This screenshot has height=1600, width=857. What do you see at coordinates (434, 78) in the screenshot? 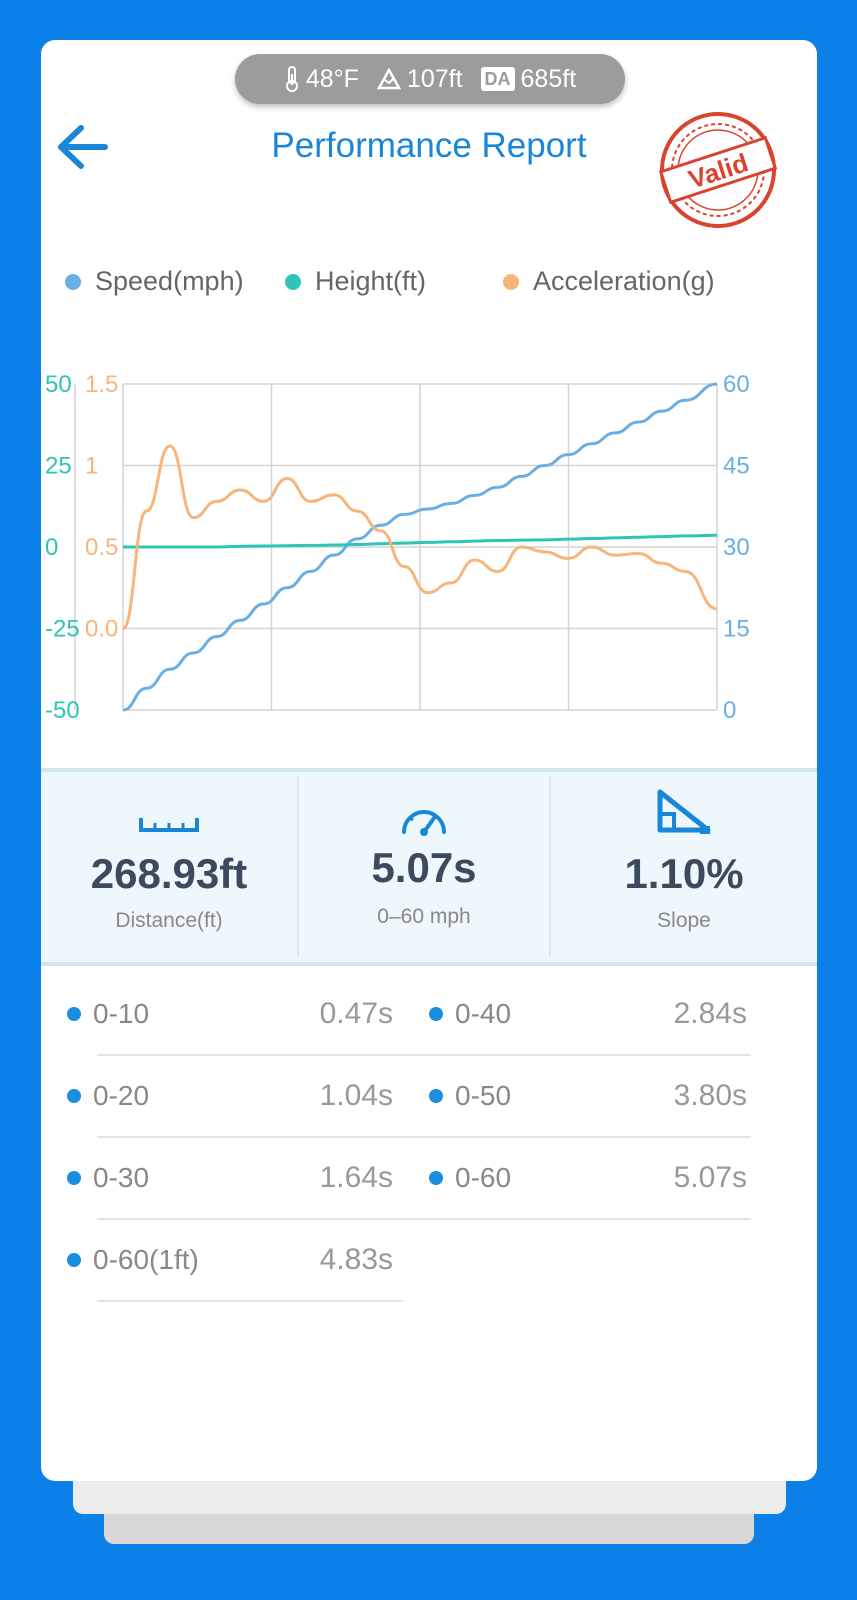
I see `elevation-value: 107ft` at bounding box center [434, 78].